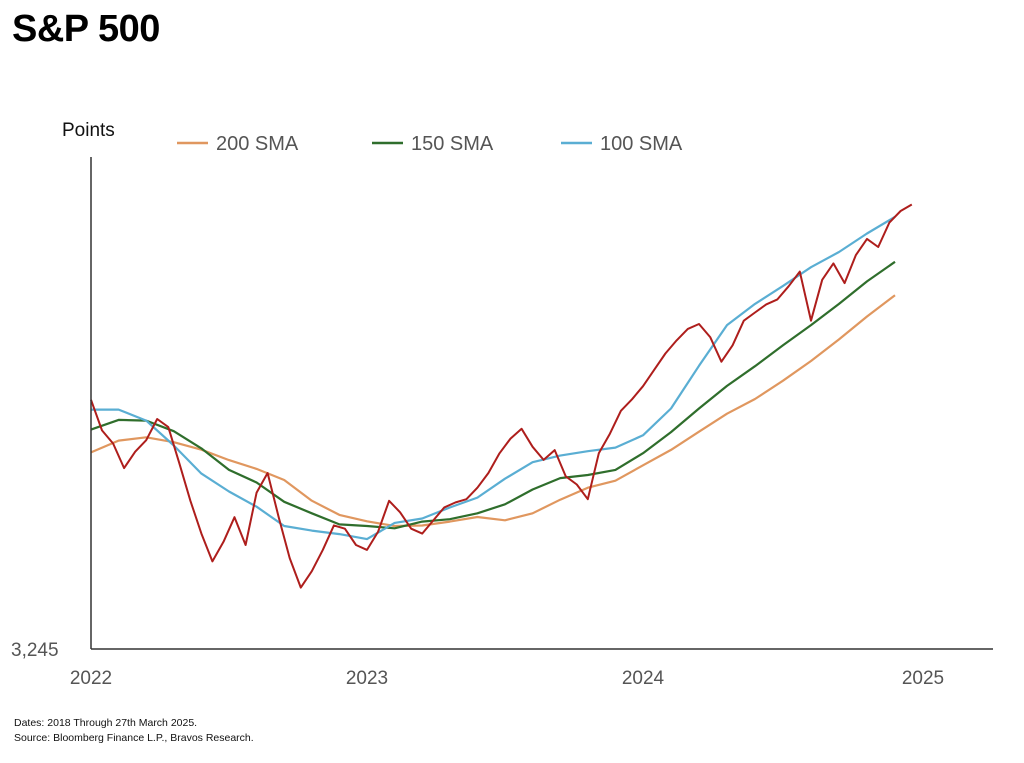 Image resolution: width=1024 pixels, height=763 pixels. I want to click on y-axis-title: Points, so click(88, 130).